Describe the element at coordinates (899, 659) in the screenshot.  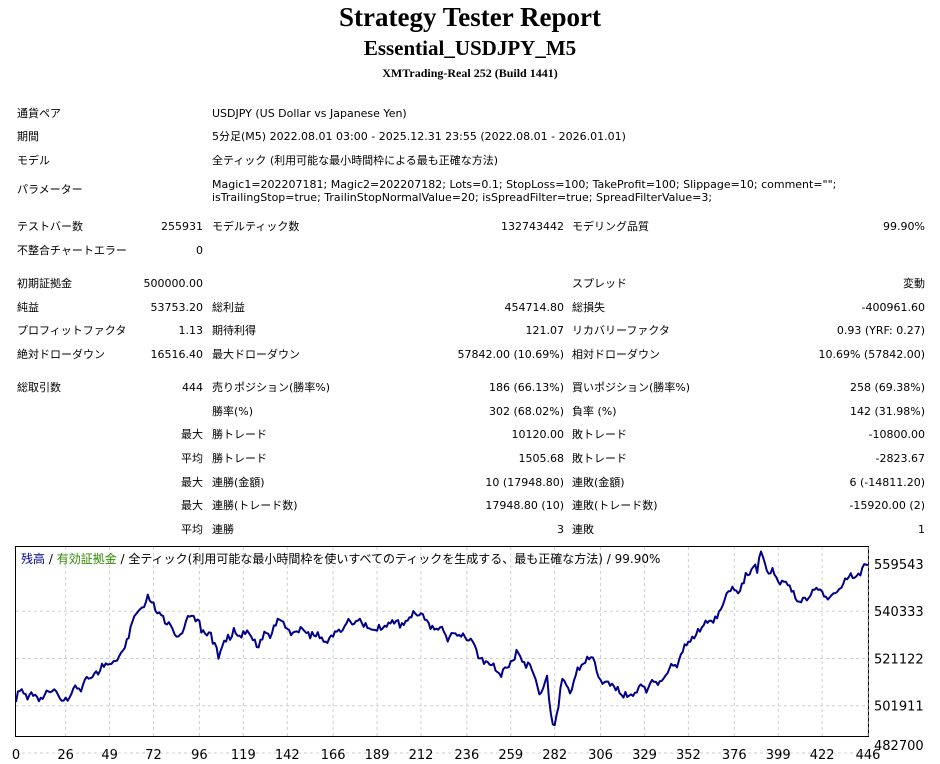
I see `y-tick-label: 521122` at that location.